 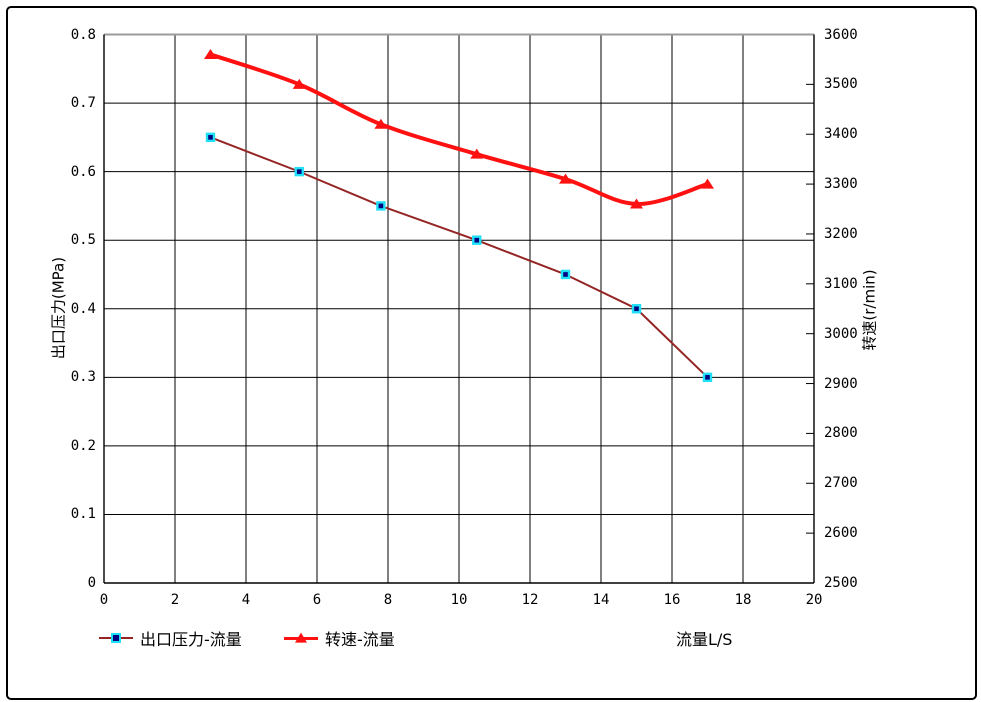 I want to click on legend-label-pressure: 出口压力-流量, so click(x=191, y=639).